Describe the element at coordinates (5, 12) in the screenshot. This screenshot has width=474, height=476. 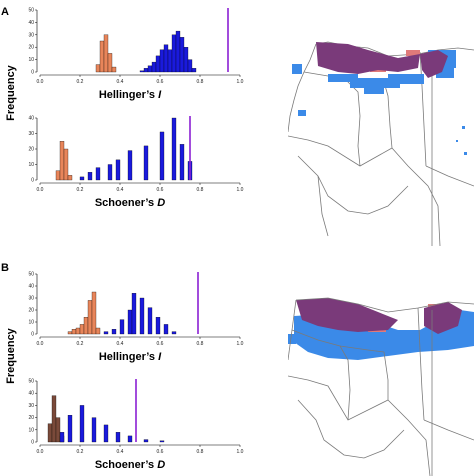
I see `panel-label-a: A` at that location.